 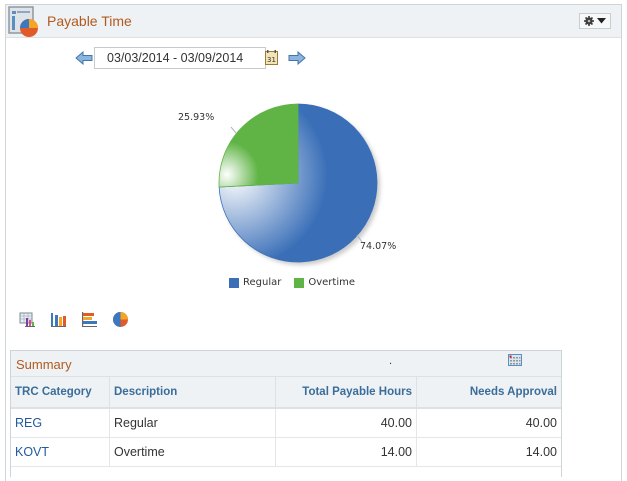 What do you see at coordinates (192, 393) in the screenshot?
I see `col-description: Description` at bounding box center [192, 393].